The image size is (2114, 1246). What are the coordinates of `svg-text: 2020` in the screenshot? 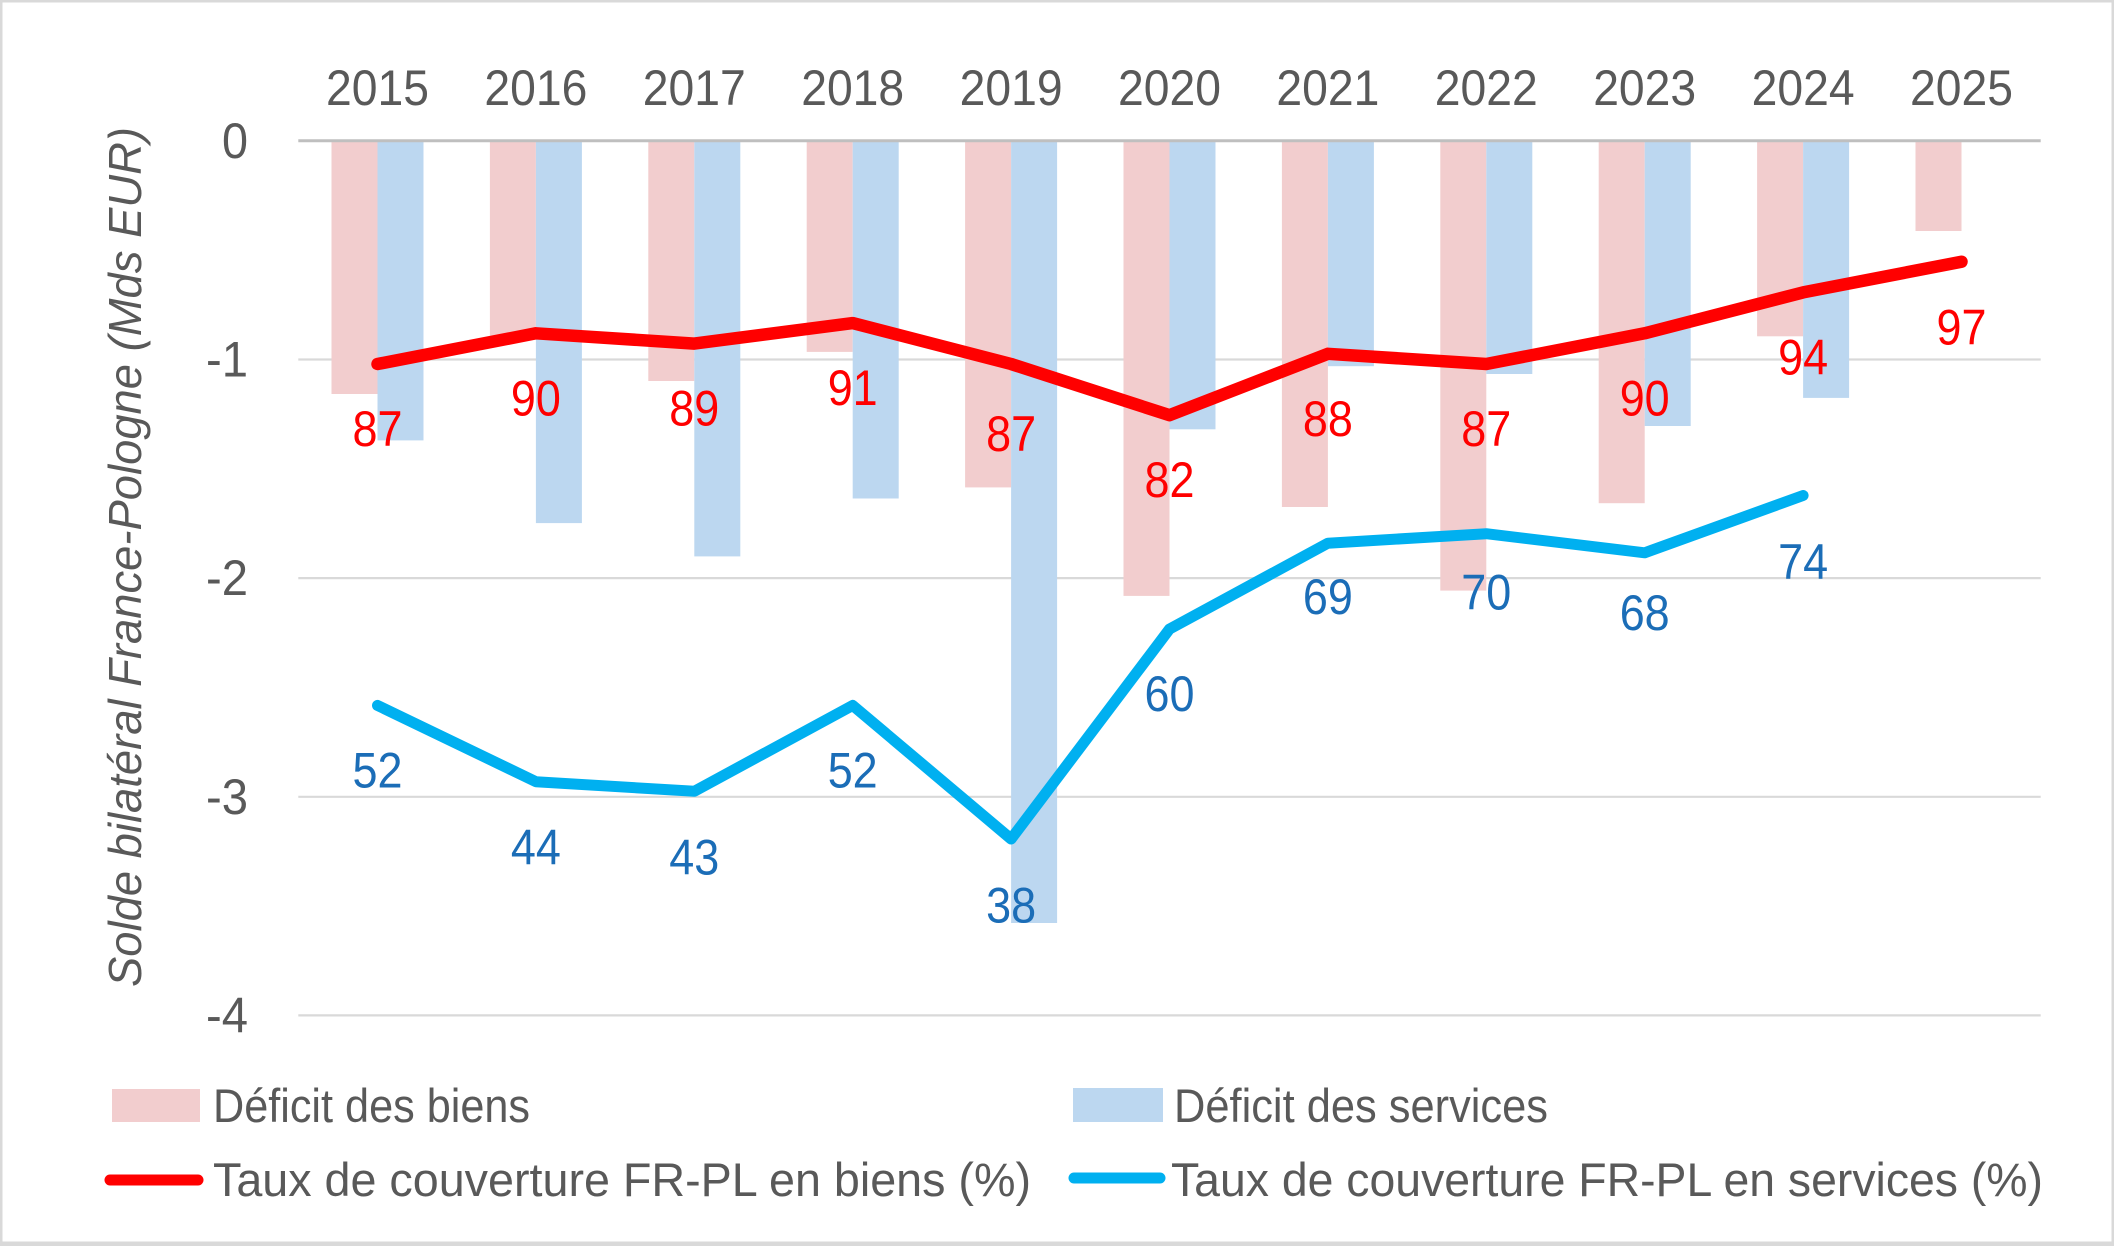 It's located at (1169, 88).